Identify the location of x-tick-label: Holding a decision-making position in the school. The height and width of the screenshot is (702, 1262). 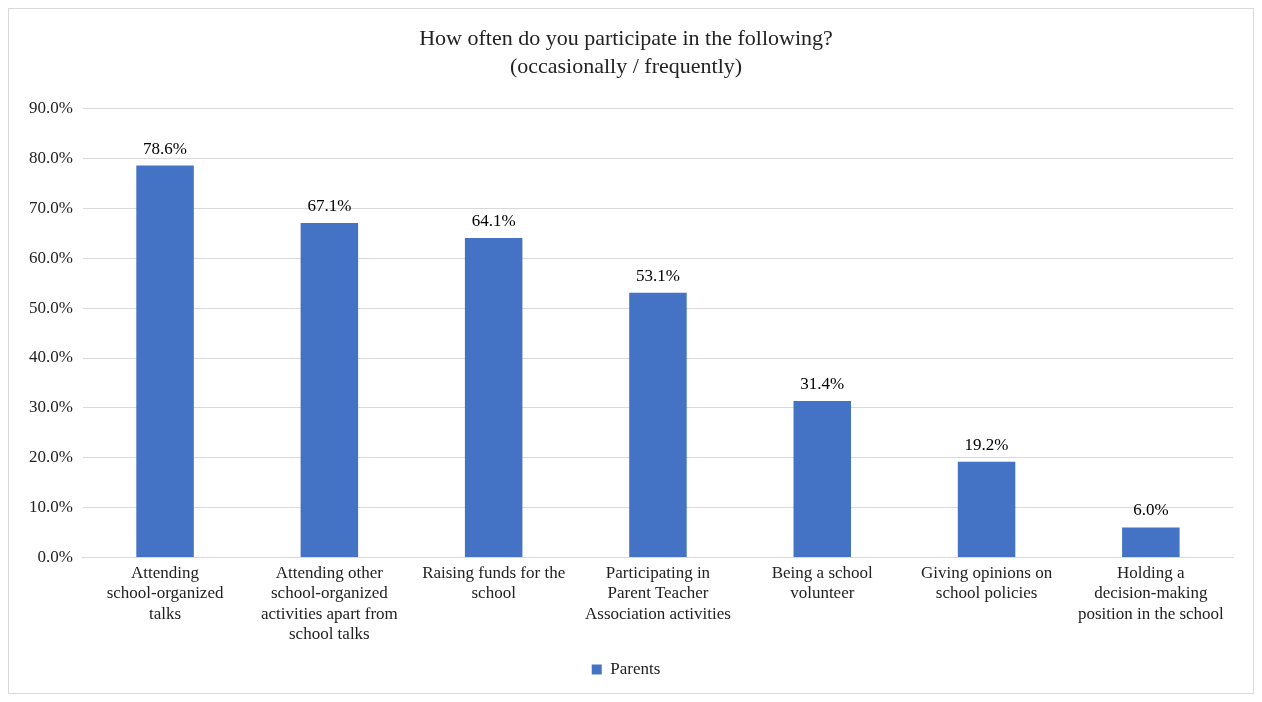
(1151, 593).